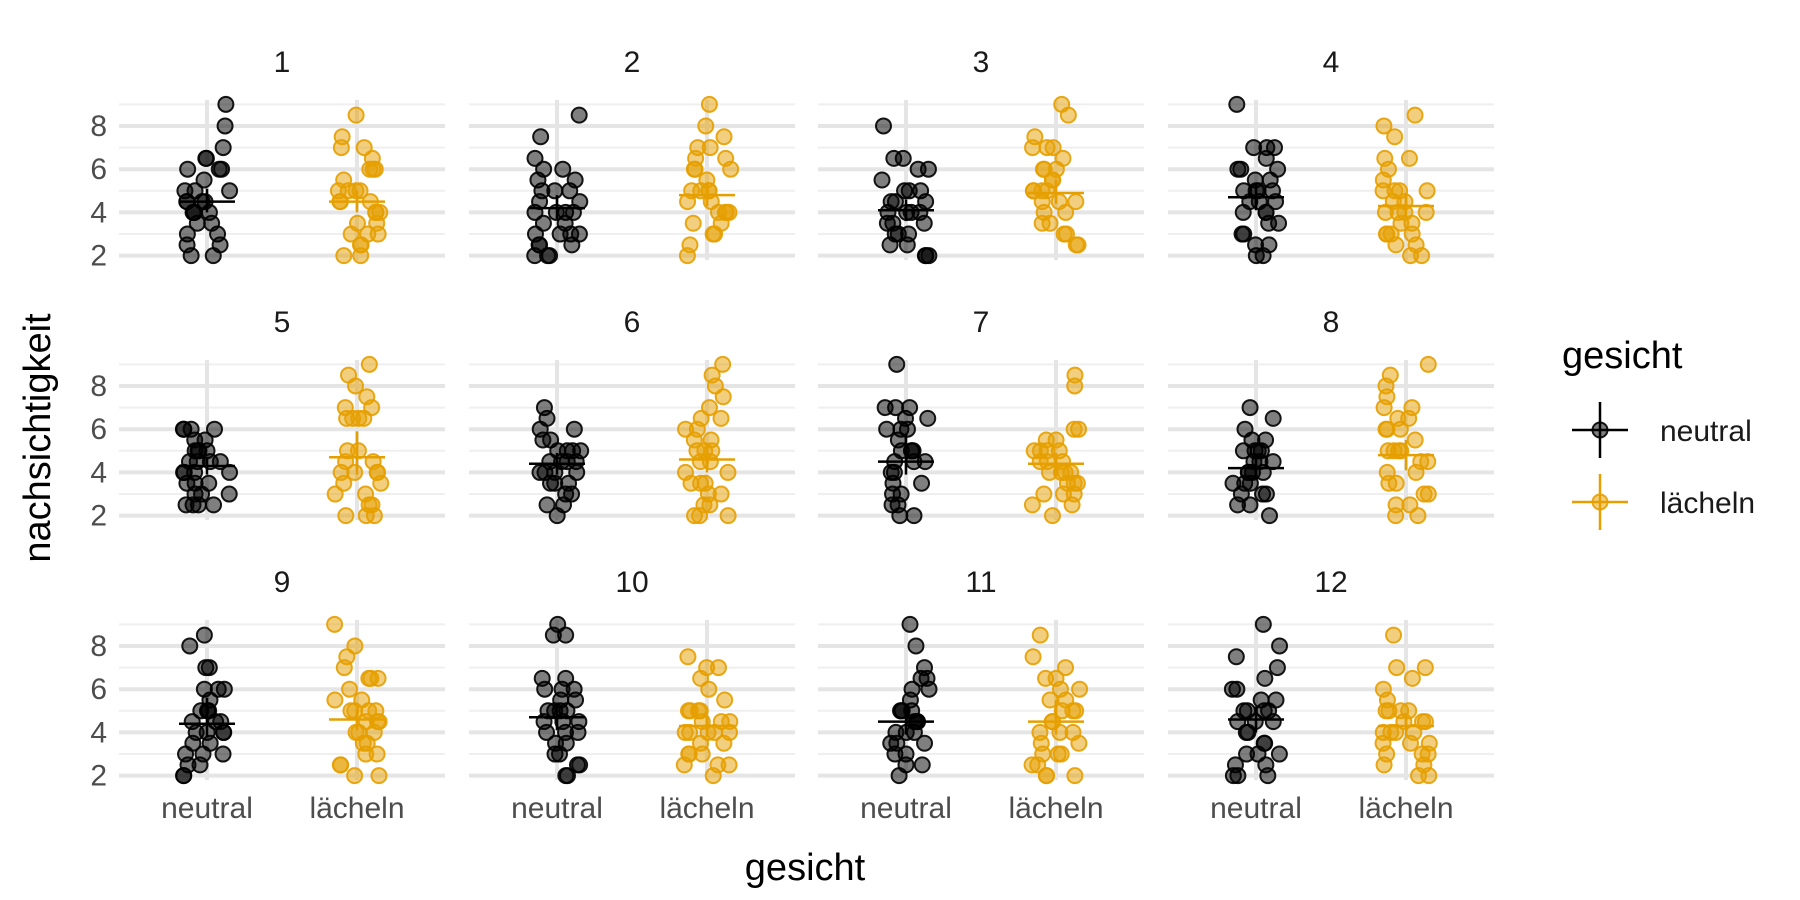 This screenshot has width=1800, height=900. What do you see at coordinates (98, 776) in the screenshot?
I see `y-tick-label: 2` at bounding box center [98, 776].